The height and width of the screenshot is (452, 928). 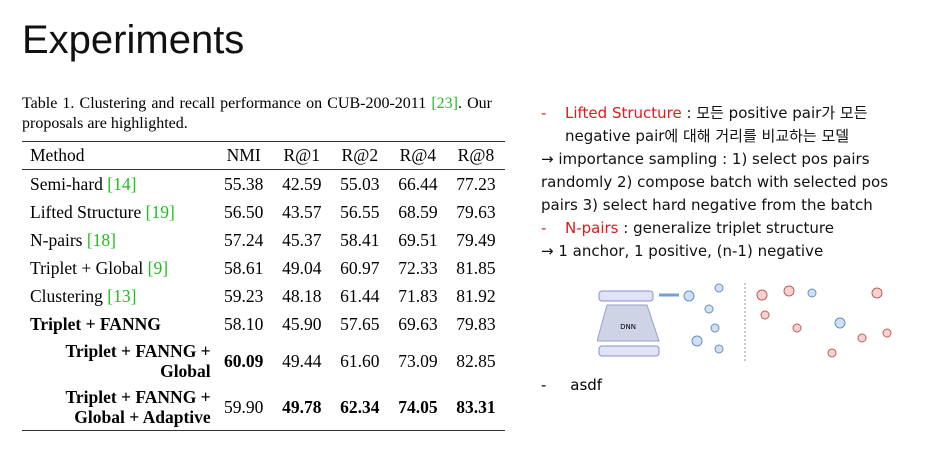 I want to click on method-cell: Triplet + FANNG + Global, so click(x=118, y=361).